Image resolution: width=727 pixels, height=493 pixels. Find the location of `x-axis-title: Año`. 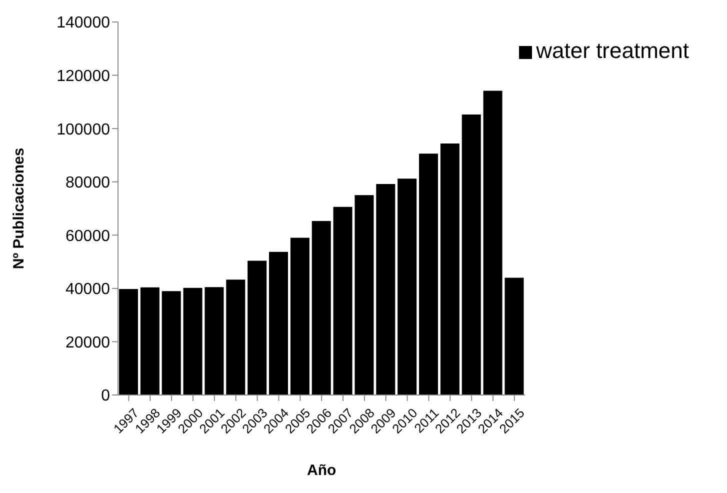

x-axis-title: Año is located at coordinates (321, 470).